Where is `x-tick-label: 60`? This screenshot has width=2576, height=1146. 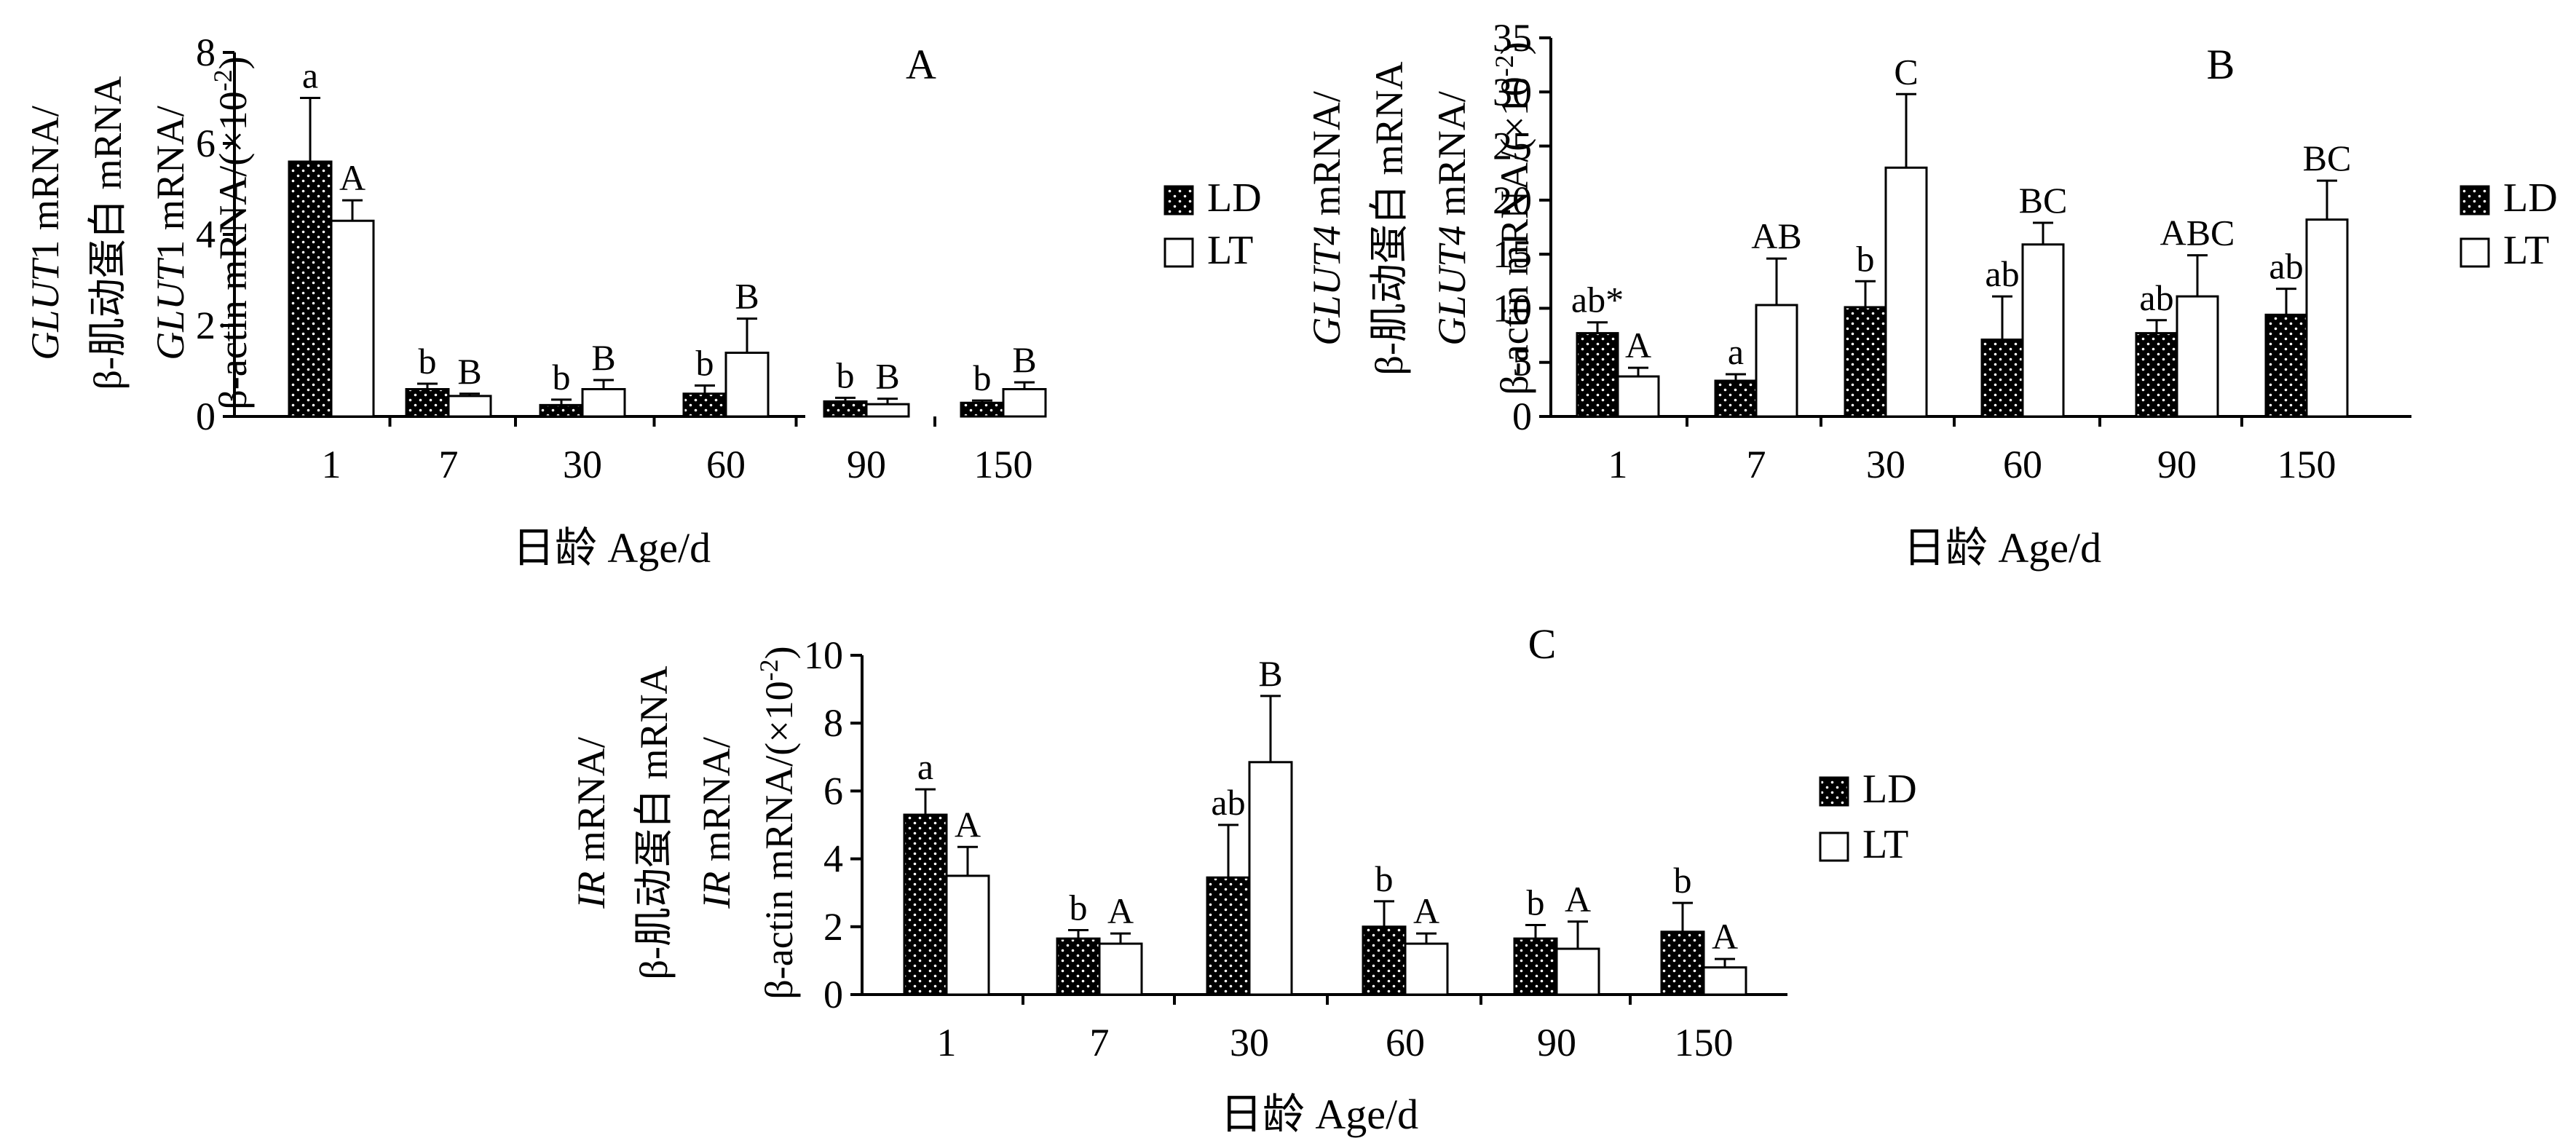 x-tick-label: 60 is located at coordinates (1406, 1042).